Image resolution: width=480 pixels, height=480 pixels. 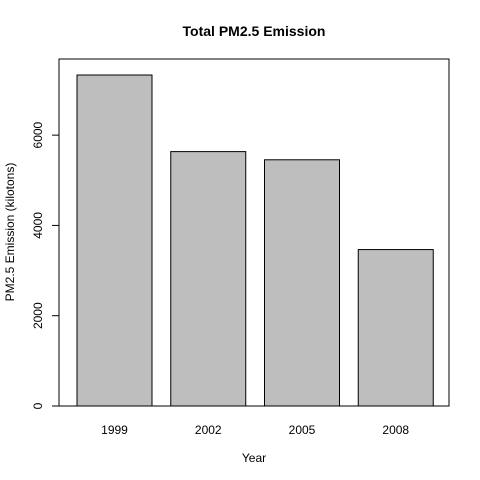 I want to click on y-tick-label: 6000, so click(x=38, y=134).